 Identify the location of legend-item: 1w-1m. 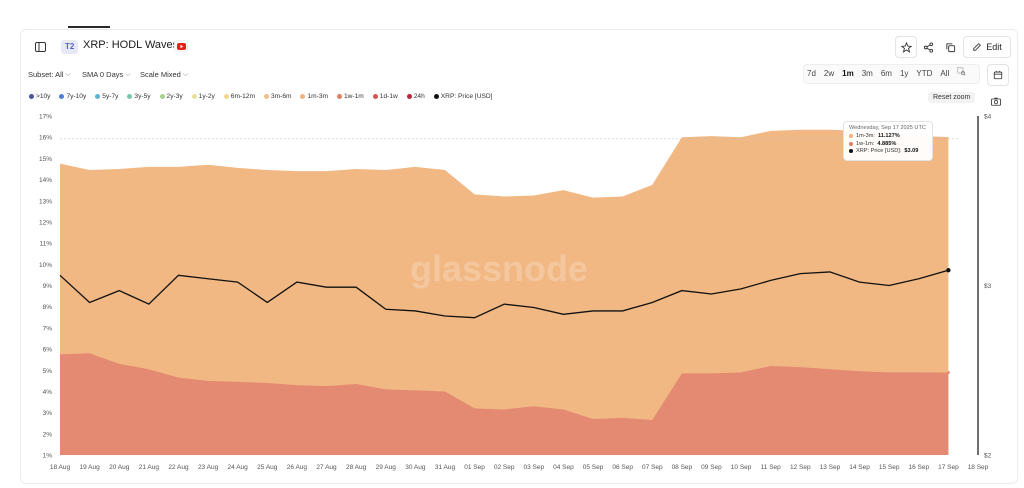
(350, 96).